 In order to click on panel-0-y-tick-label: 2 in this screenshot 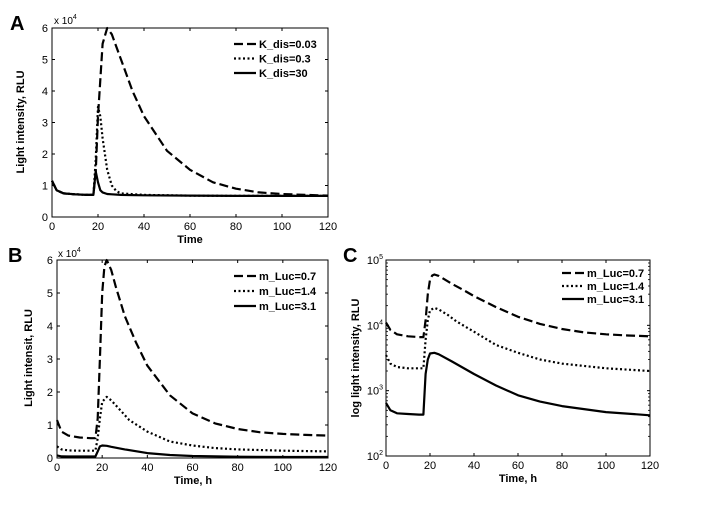, I will do `click(45, 155)`.